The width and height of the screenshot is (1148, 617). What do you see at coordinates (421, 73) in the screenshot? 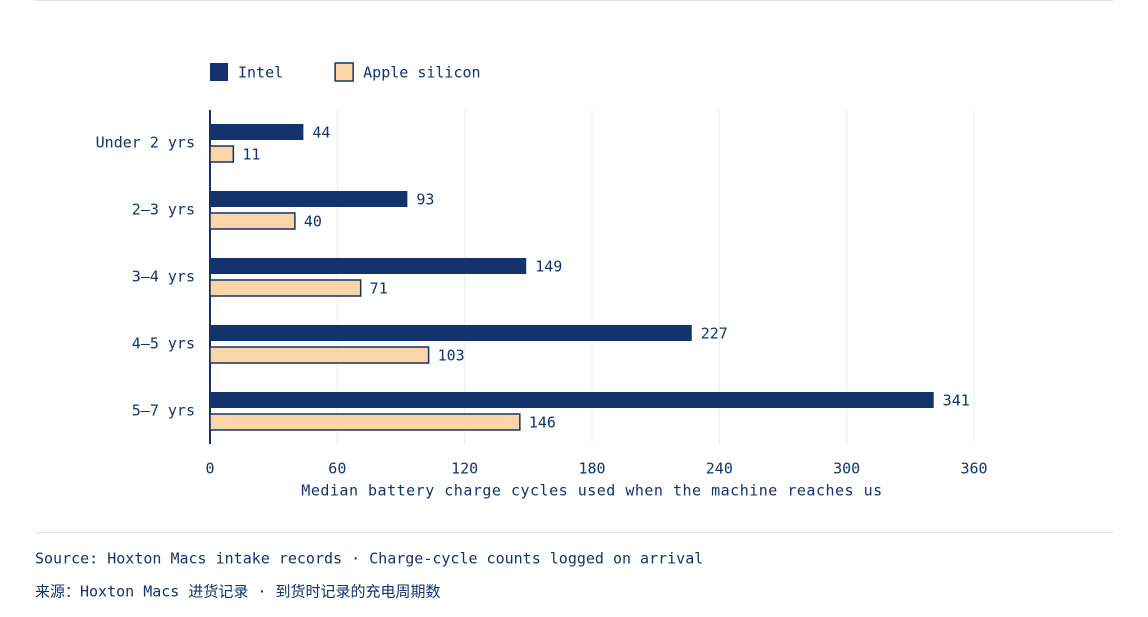
I see `legend-label: Apple silicon` at bounding box center [421, 73].